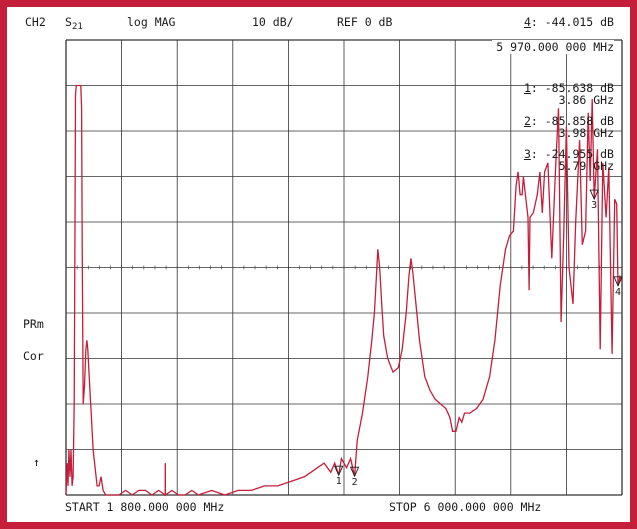 Image resolution: width=637 pixels, height=529 pixels. I want to click on format-label: log MAG, so click(151, 22).